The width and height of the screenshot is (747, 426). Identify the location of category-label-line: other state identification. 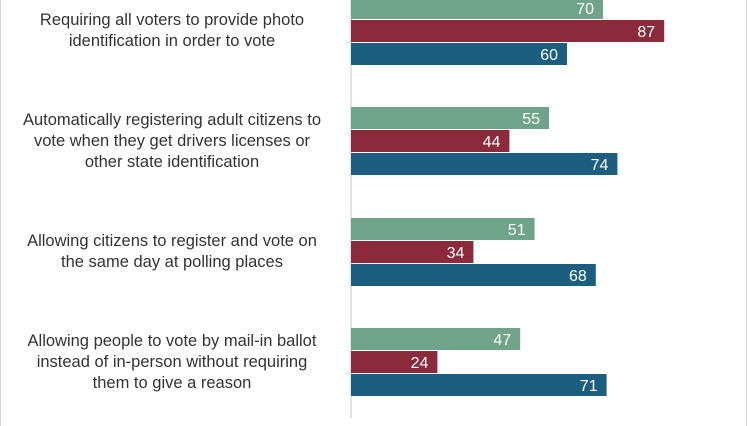
(172, 161).